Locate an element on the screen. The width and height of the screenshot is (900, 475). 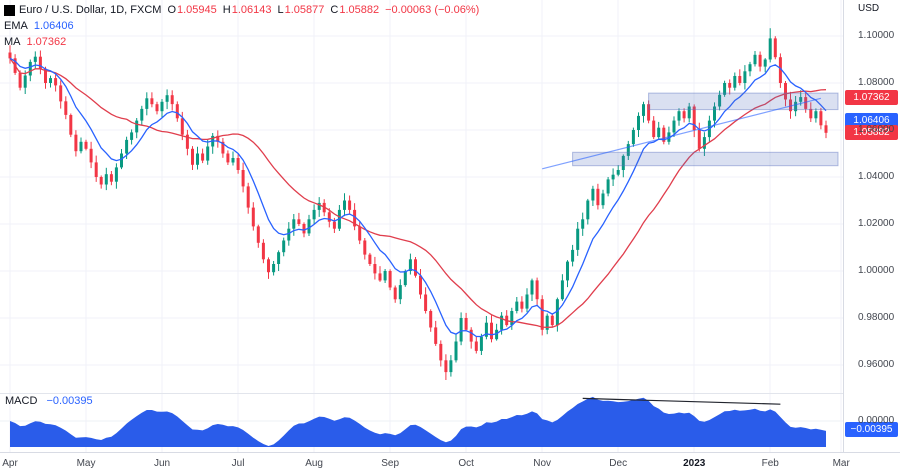
price-tick-label: 1.06000 is located at coordinates (876, 129).